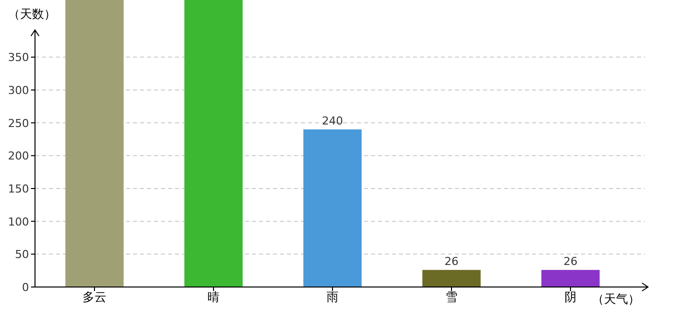 The width and height of the screenshot is (680, 320). I want to click on x-tick-label: 阴, so click(570, 297).